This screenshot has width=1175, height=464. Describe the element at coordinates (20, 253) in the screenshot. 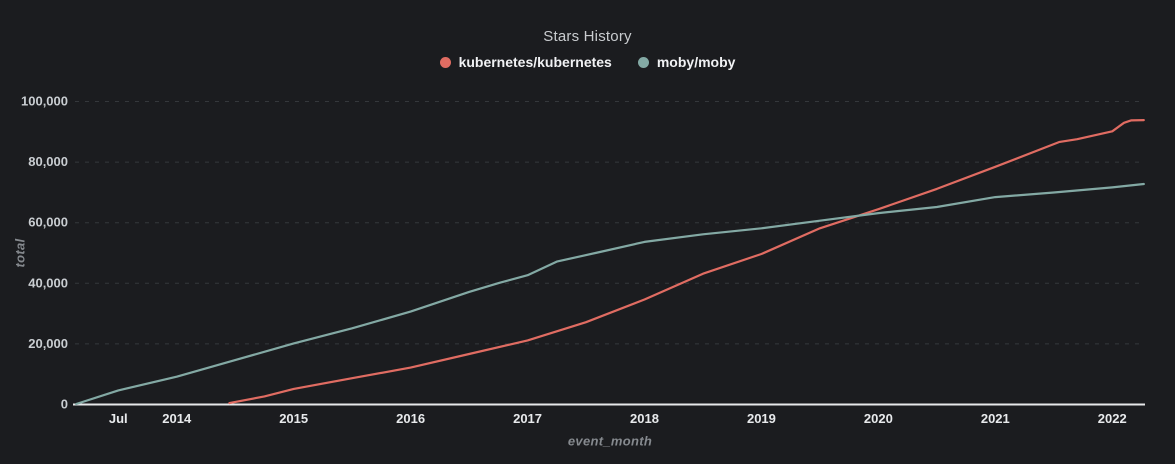

I see `y-axis-title: total` at that location.